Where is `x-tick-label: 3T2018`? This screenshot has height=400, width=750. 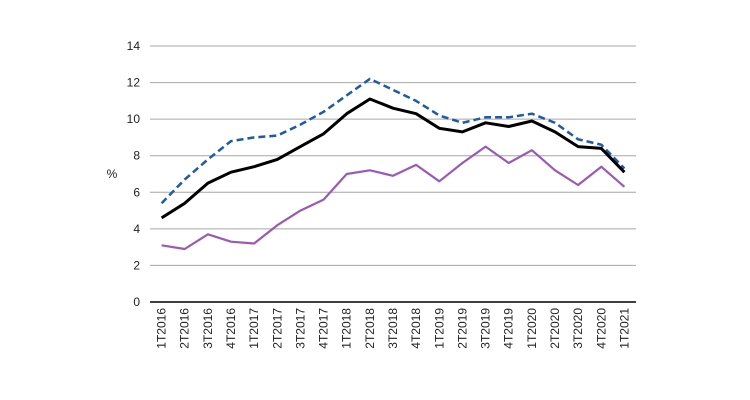
x-tick-label: 3T2018 is located at coordinates (393, 328).